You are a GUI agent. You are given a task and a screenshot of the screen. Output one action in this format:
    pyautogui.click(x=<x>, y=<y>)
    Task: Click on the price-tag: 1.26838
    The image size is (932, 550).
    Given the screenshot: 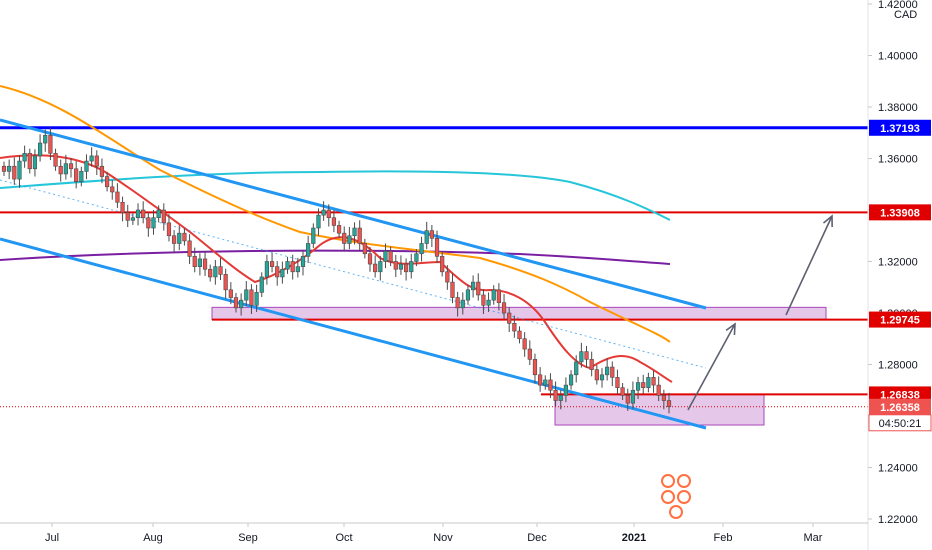 What is the action you would take?
    pyautogui.click(x=900, y=394)
    